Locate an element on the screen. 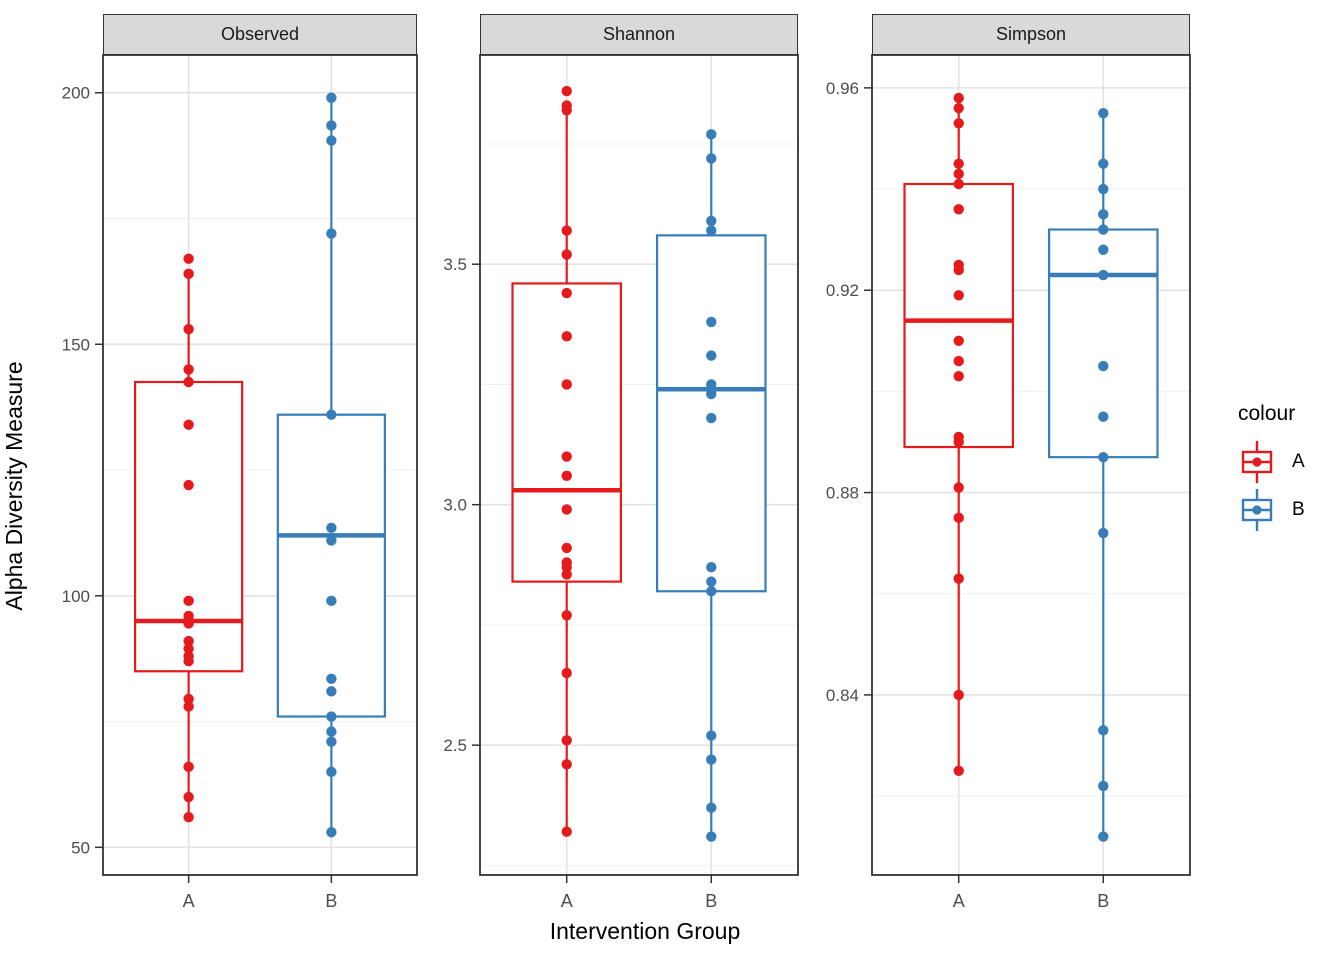  facet-label: Observed is located at coordinates (260, 34).